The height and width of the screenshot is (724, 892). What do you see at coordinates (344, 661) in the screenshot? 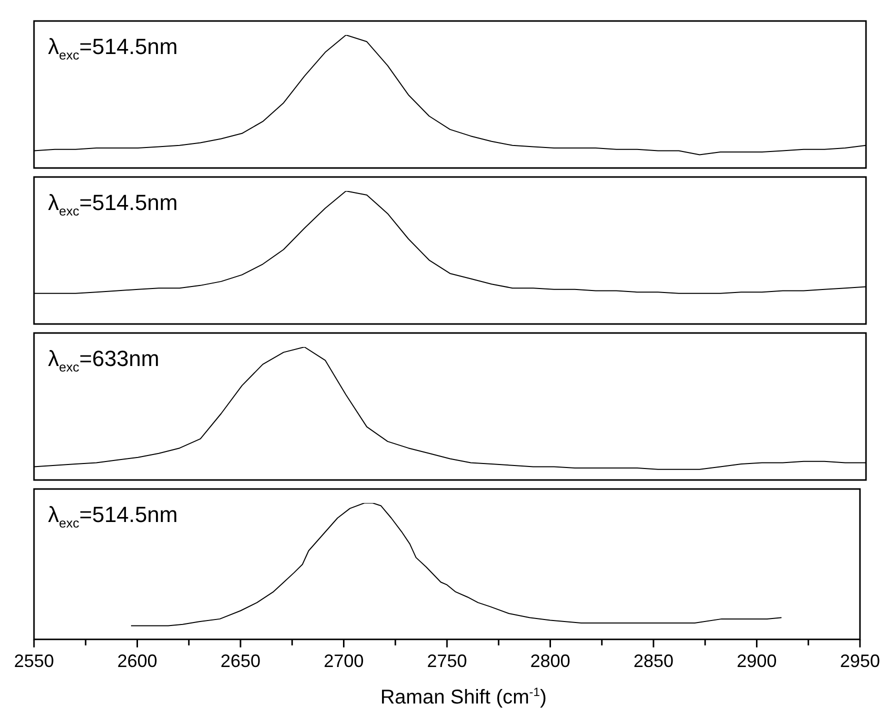
I see `x-tick-label: 2700` at bounding box center [344, 661].